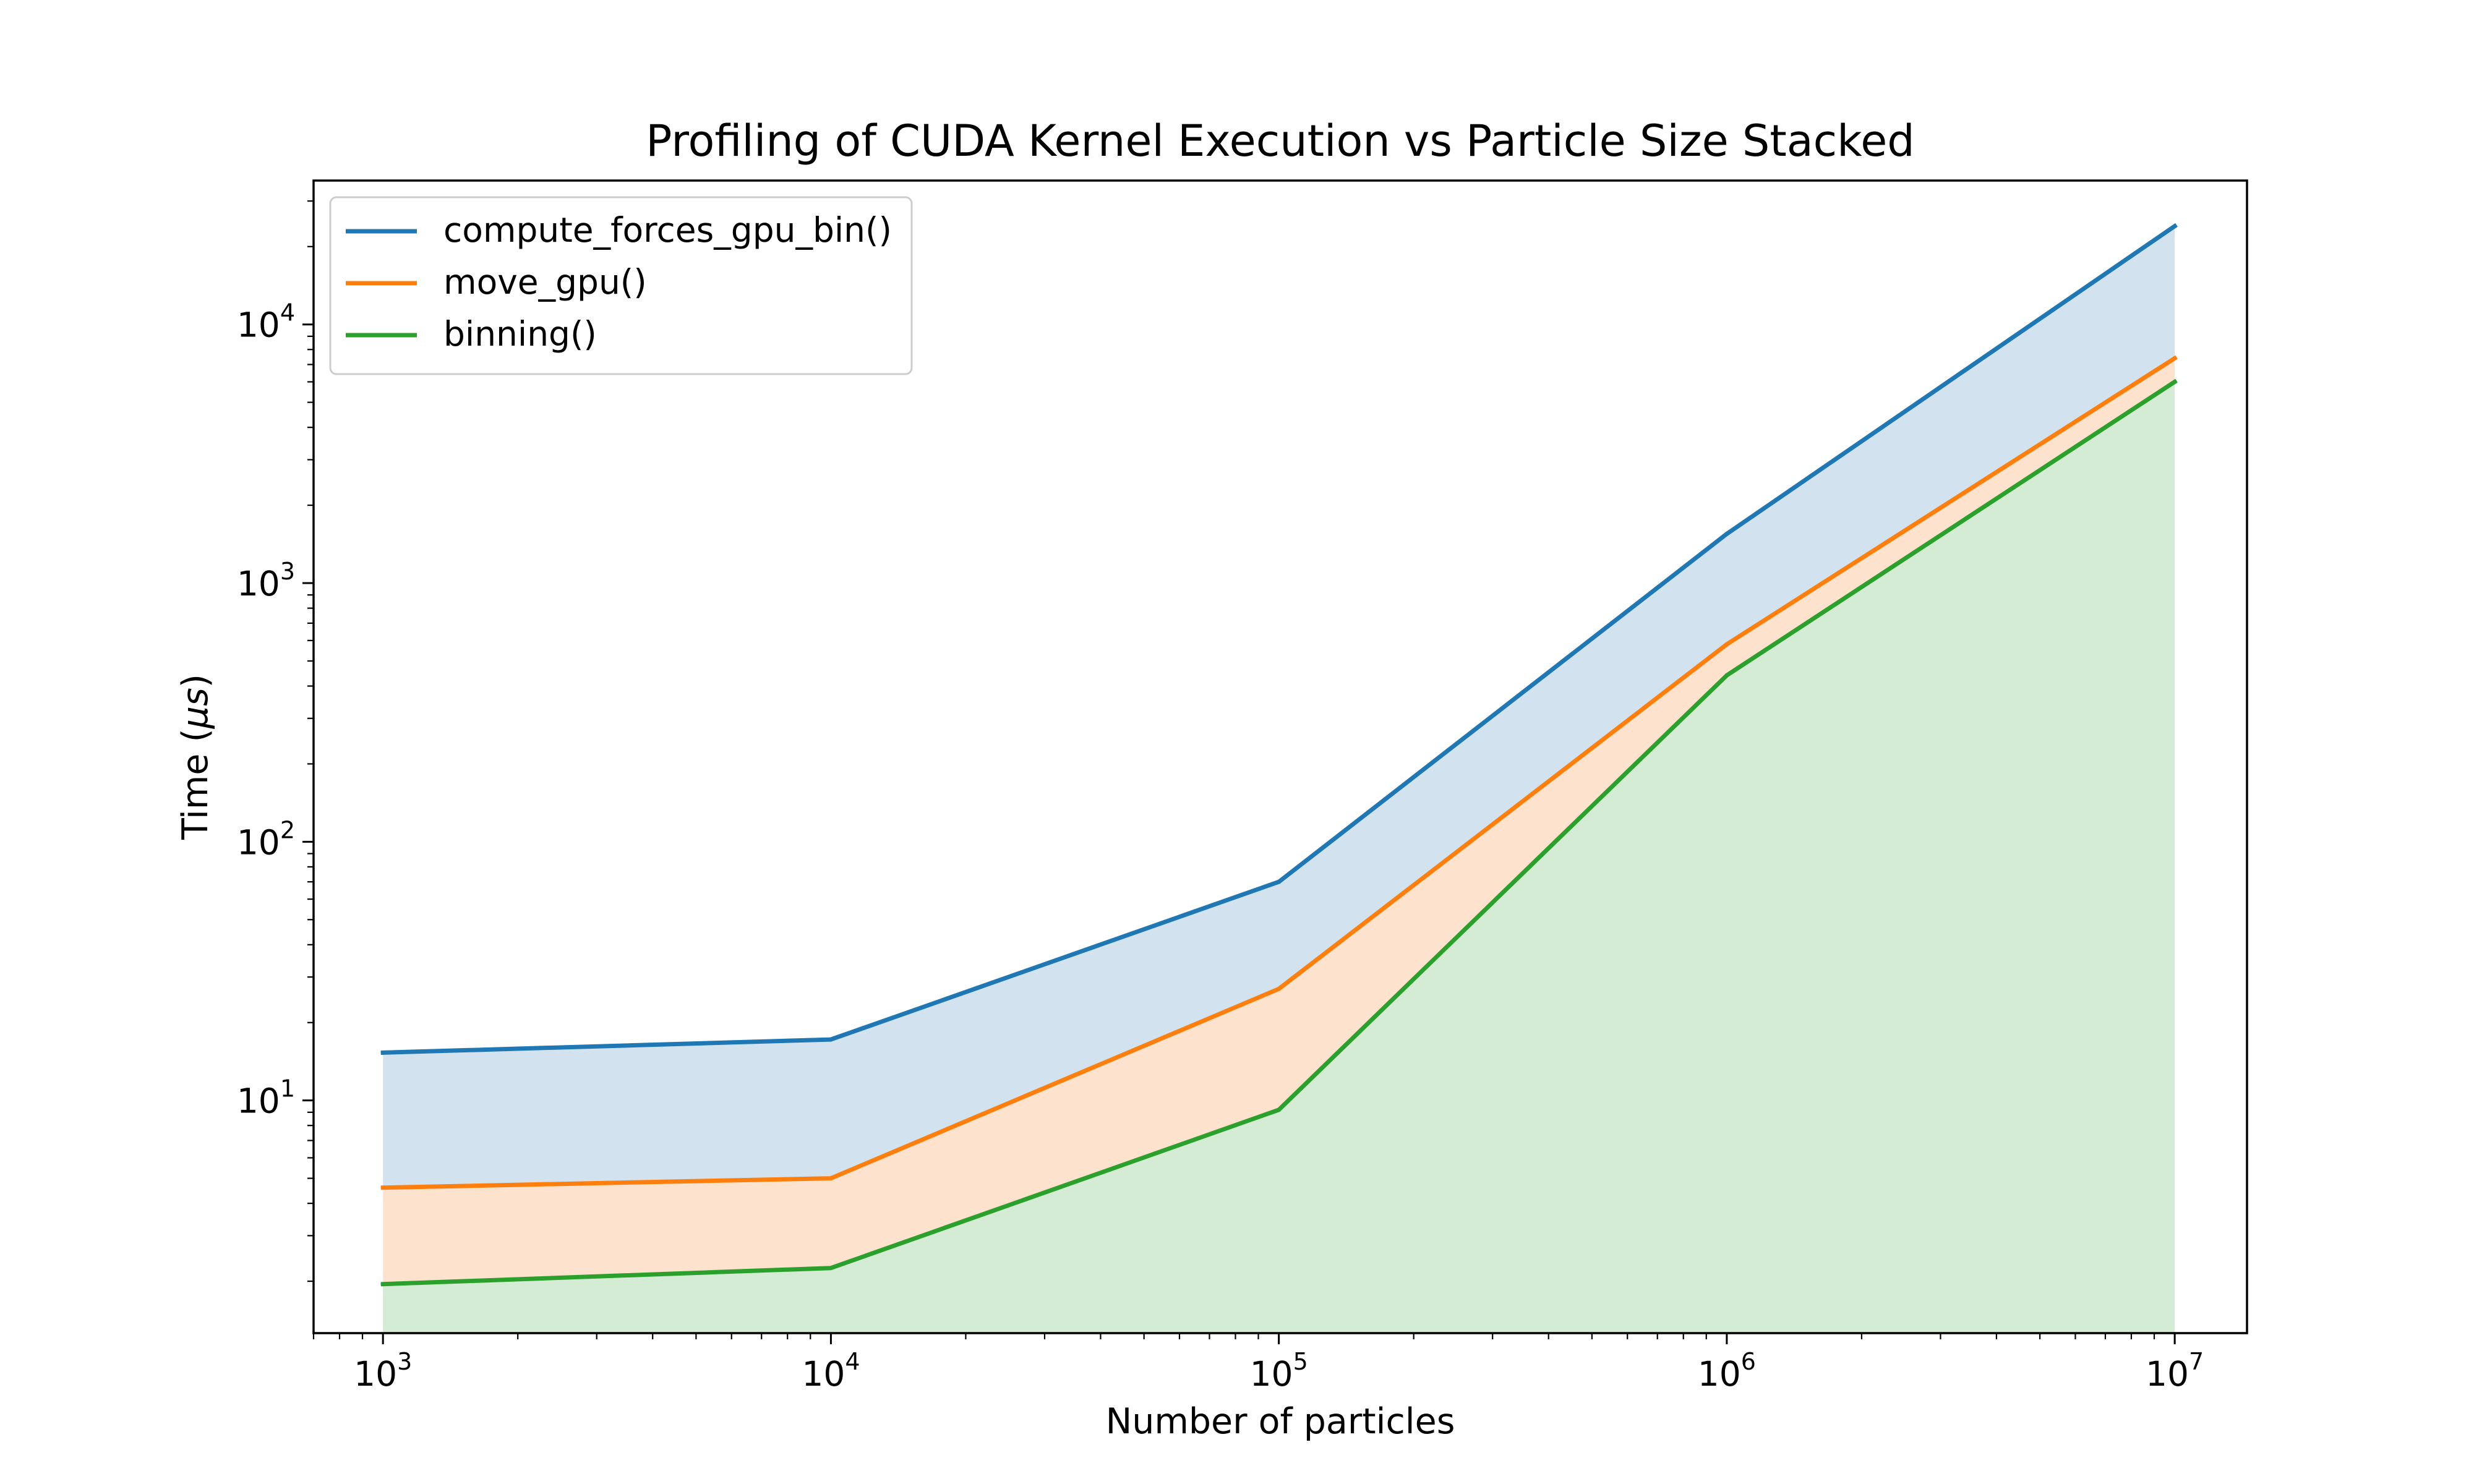 This screenshot has width=2474, height=1484. I want to click on y-axis-ticks: 10¹ 10² 10³ 10⁴, so click(275, 741).